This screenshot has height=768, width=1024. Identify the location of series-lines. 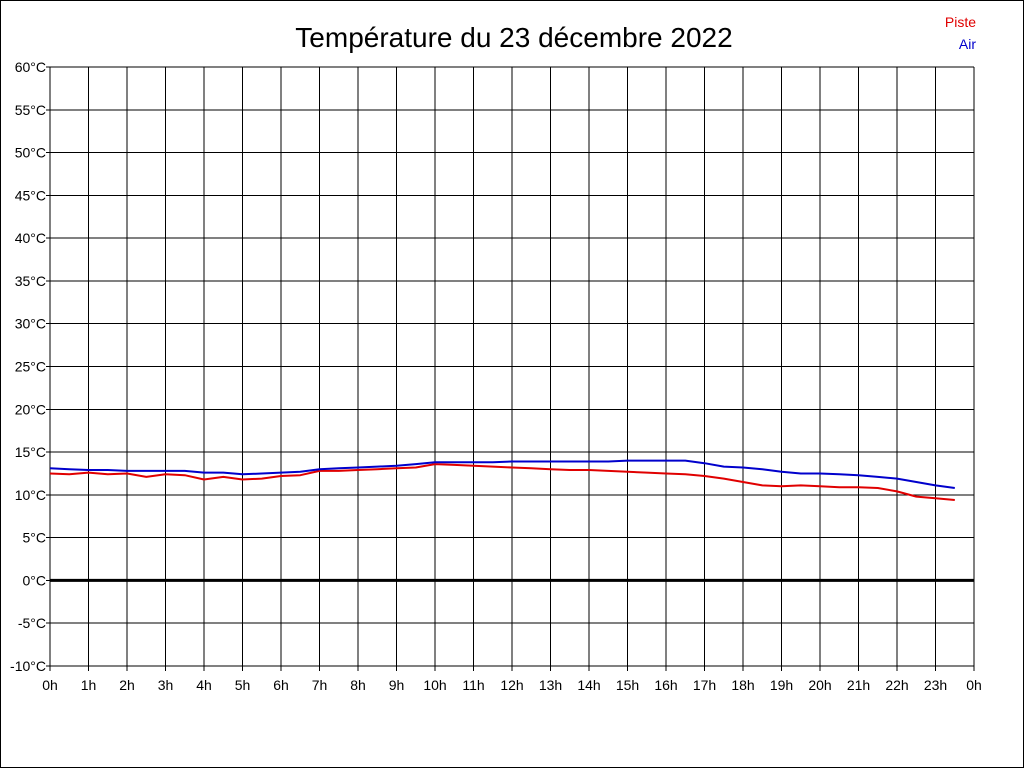
(502, 480).